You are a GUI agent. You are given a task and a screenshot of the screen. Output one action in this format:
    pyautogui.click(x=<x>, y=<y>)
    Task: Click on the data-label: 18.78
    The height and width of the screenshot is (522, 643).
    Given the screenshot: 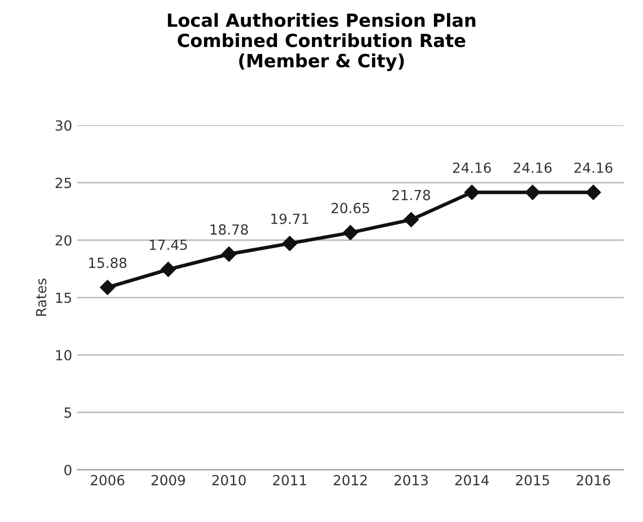 What is the action you would take?
    pyautogui.click(x=229, y=229)
    